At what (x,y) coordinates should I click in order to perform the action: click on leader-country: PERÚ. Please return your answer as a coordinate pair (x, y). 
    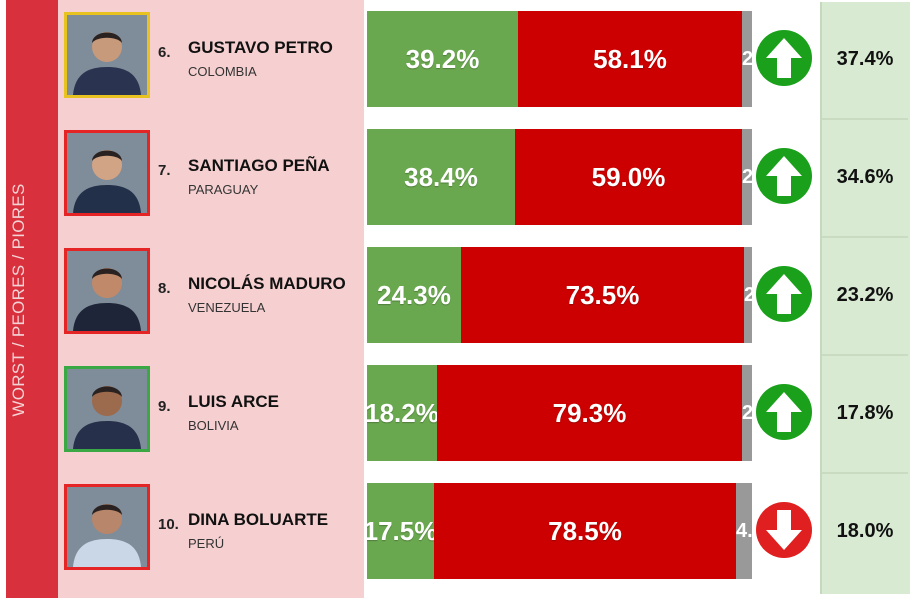
    Looking at the image, I should click on (206, 543).